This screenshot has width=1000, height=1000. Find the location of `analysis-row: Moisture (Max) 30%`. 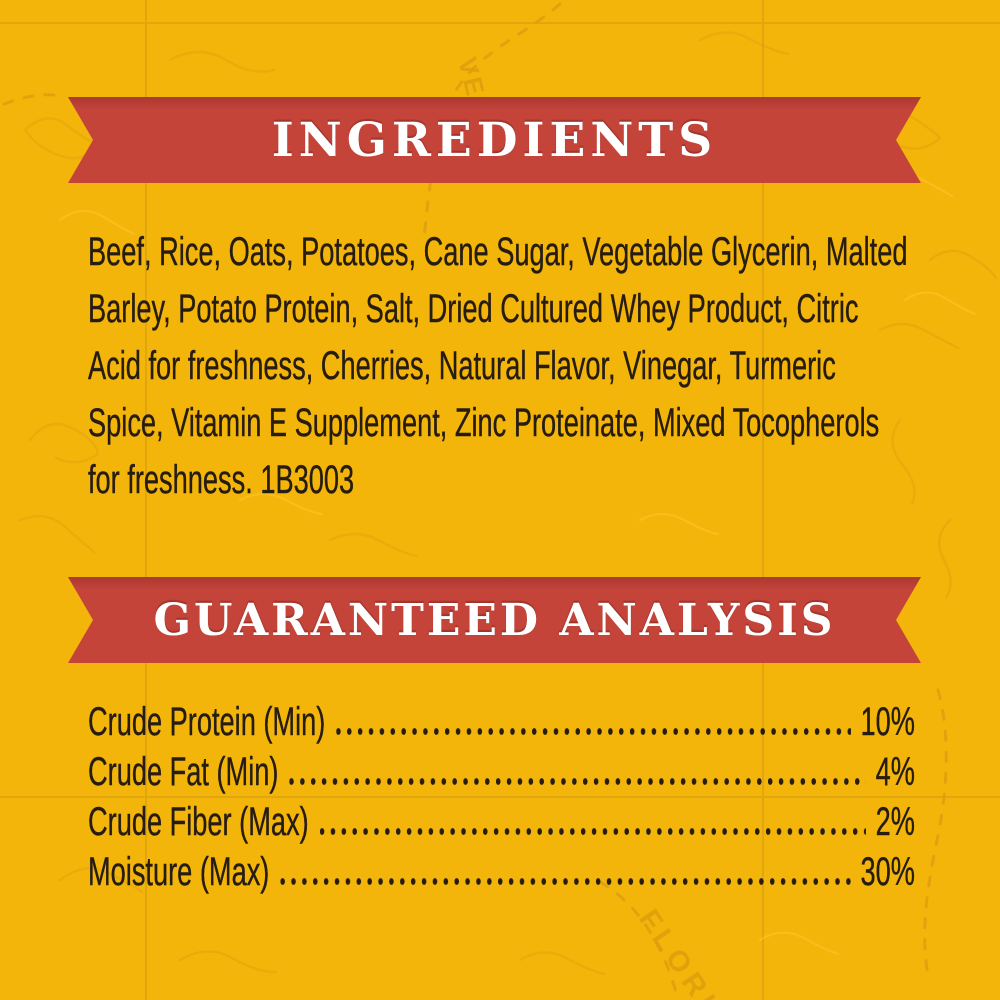

analysis-row: Moisture (Max) 30% is located at coordinates (501, 870).